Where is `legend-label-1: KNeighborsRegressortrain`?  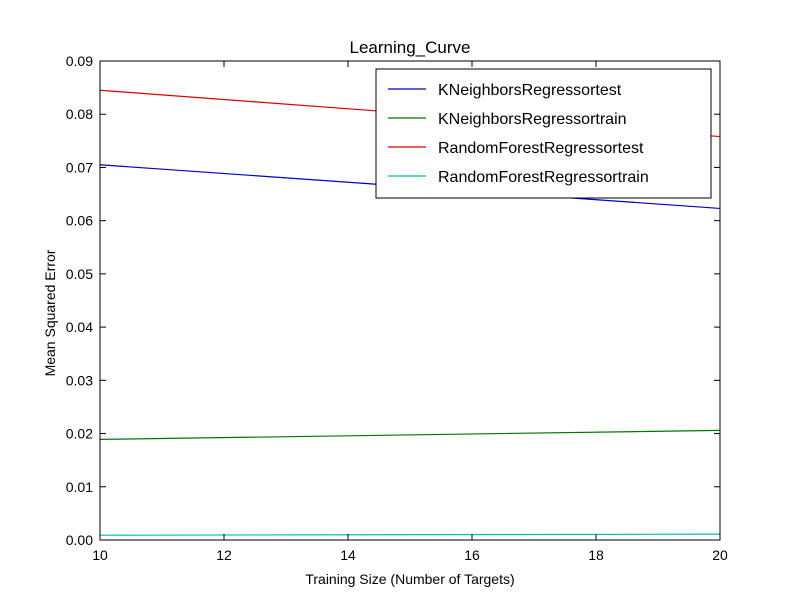
legend-label-1: KNeighborsRegressortrain is located at coordinates (532, 119).